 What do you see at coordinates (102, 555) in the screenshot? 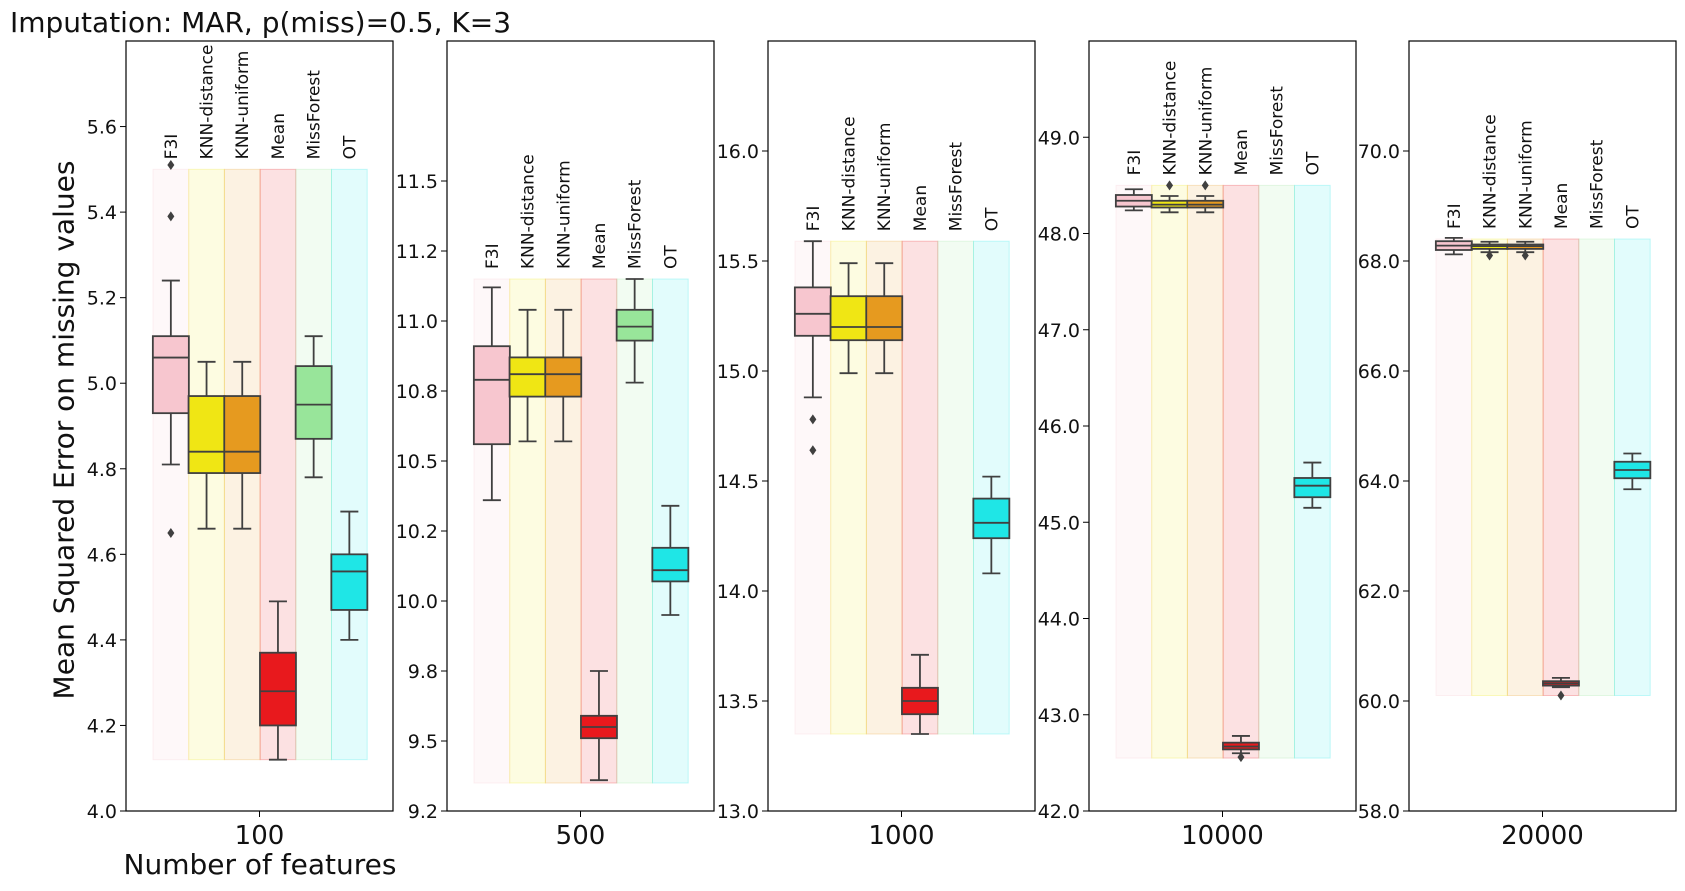
I see `y-tick-label: 4.6` at bounding box center [102, 555].